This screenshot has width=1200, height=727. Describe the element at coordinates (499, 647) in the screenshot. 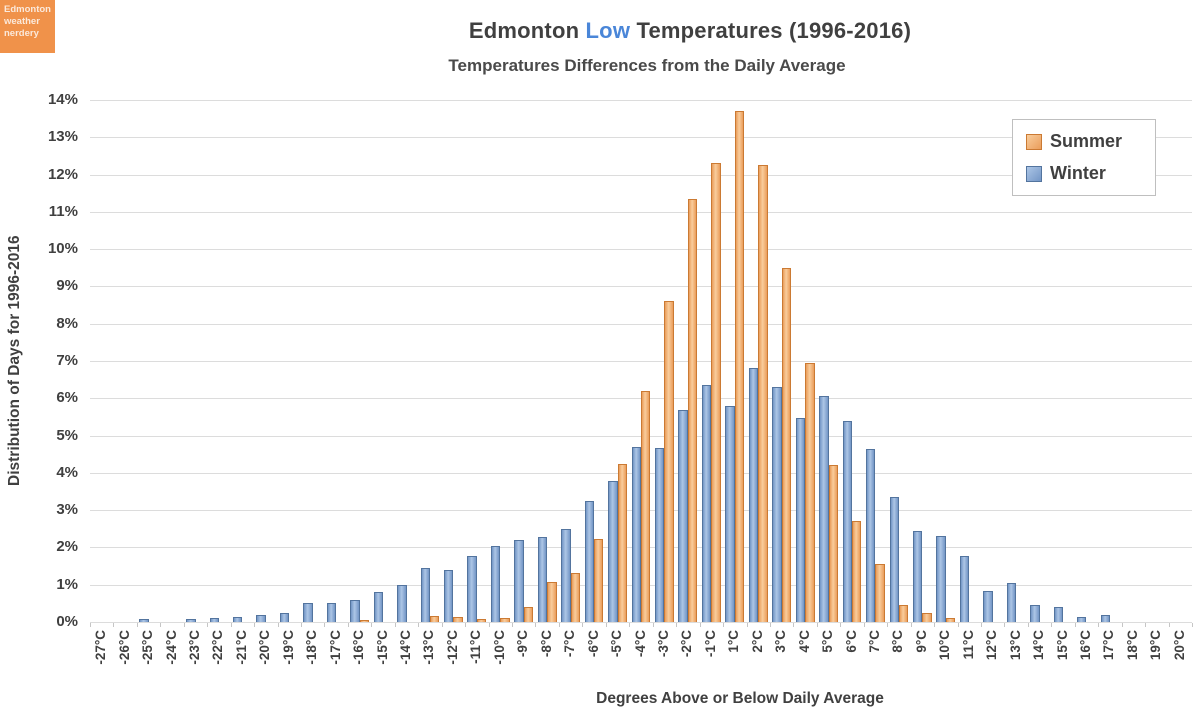

I see `x-tick-label: -10°C` at that location.